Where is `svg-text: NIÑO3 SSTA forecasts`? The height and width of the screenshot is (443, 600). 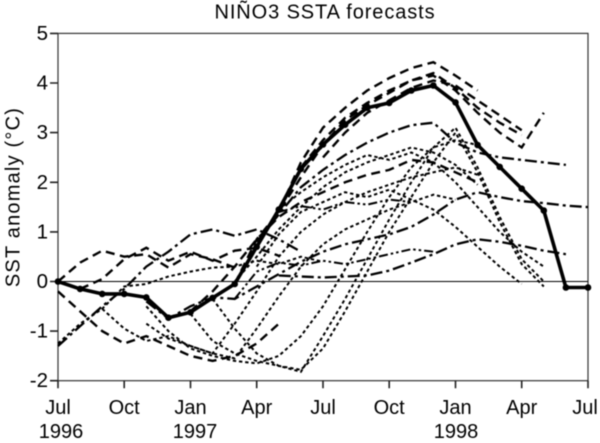
svg-text: NIÑO3 SSTA forecasts is located at coordinates (324, 12).